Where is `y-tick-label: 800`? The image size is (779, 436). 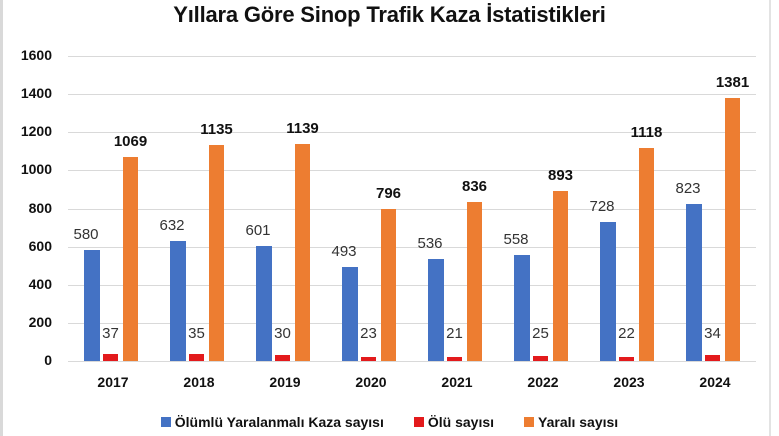 y-tick-label: 800 is located at coordinates (40, 208).